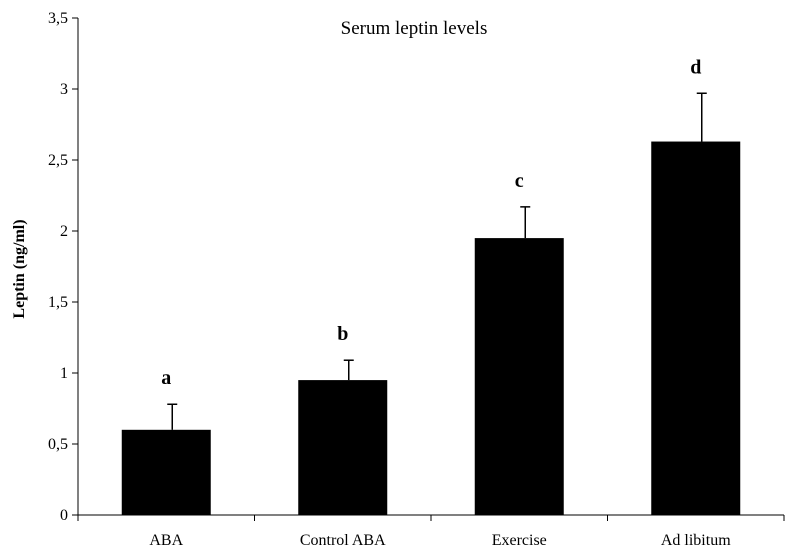 Image resolution: width=800 pixels, height=552 pixels. What do you see at coordinates (64, 89) in the screenshot?
I see `y-tick-label: 3` at bounding box center [64, 89].